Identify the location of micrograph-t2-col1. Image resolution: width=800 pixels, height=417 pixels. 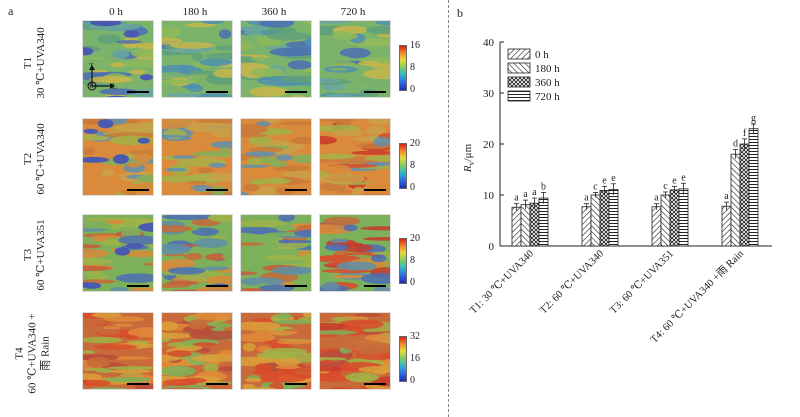
(118, 157).